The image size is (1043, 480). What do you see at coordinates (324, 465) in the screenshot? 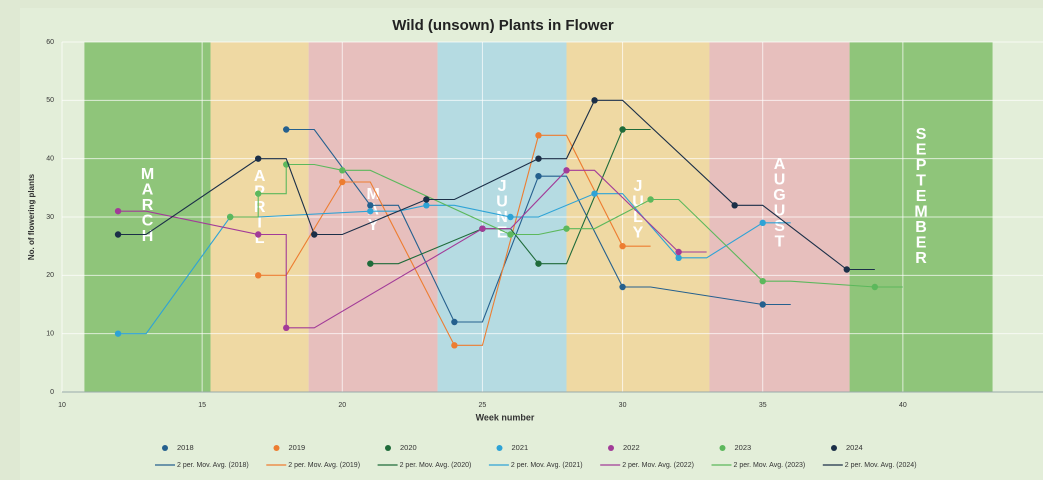
I see `legend-label: 2 per. Mov. Avg. (2019)` at bounding box center [324, 465].